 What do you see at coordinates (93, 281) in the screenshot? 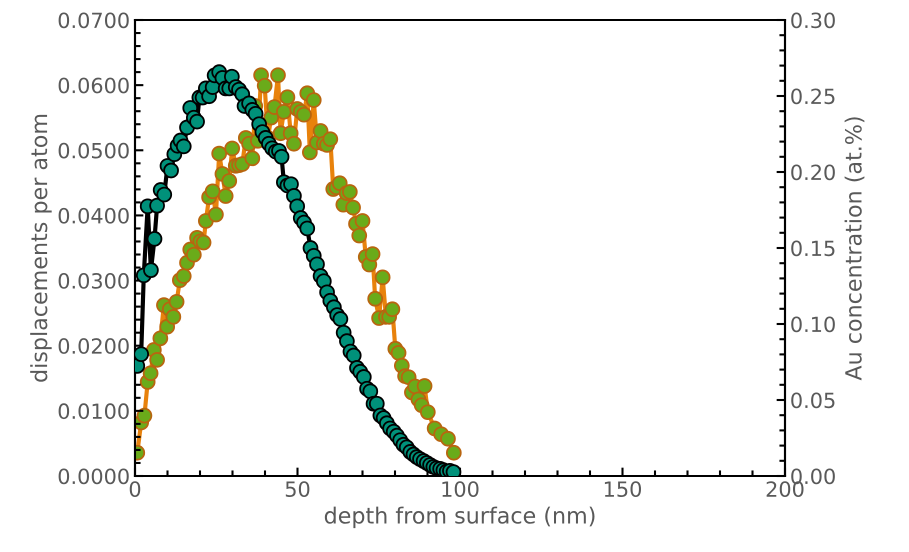
I see `y-tick-label: 0.0300` at bounding box center [93, 281].